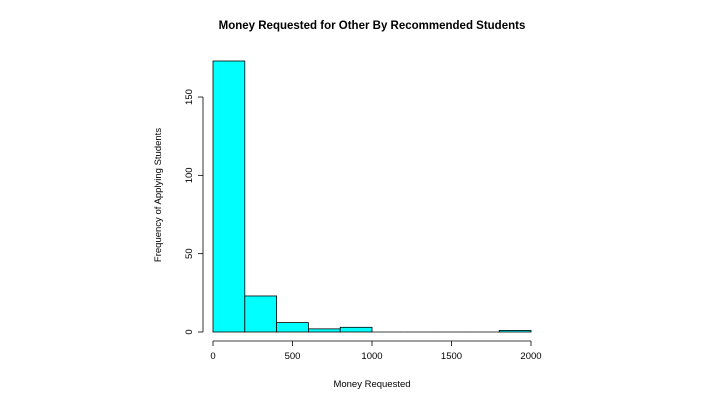 This screenshot has height=405, width=720. Describe the element at coordinates (530, 356) in the screenshot. I see `x-tick-label: 2000` at that location.